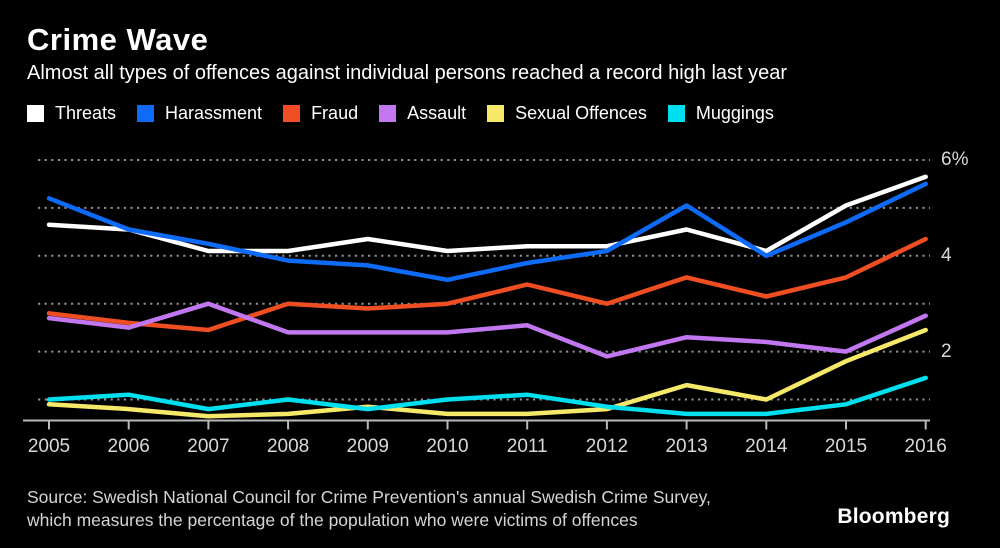  What do you see at coordinates (846, 446) in the screenshot?
I see `x-tick-label-2015: 2015` at bounding box center [846, 446].